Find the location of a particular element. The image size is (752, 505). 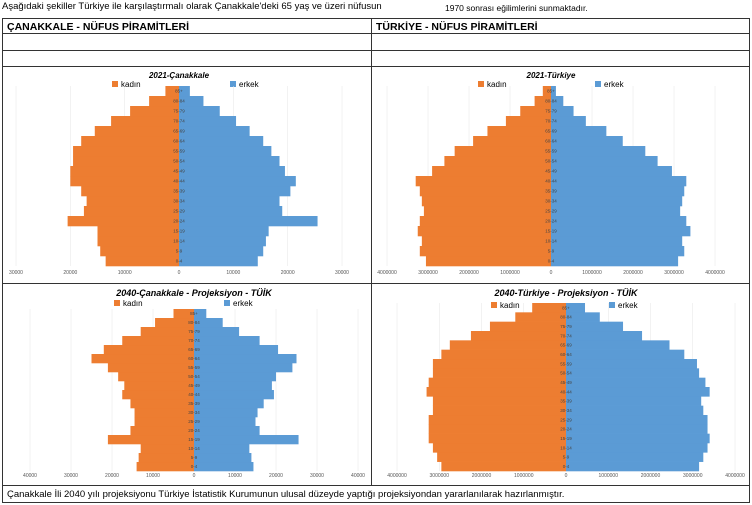

x-tick-label: 4000000 is located at coordinates (715, 273).